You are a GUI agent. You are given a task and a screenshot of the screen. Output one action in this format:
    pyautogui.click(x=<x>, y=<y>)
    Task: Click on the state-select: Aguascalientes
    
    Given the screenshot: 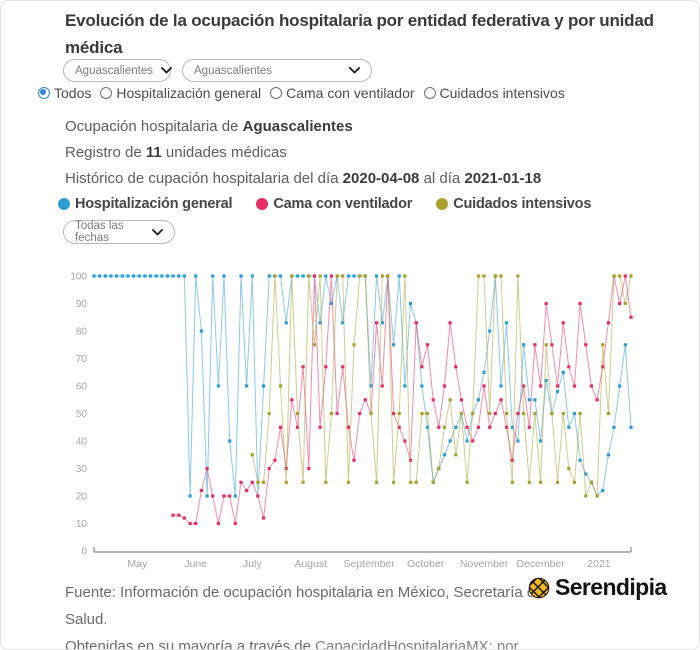 What is the action you would take?
    pyautogui.click(x=117, y=70)
    